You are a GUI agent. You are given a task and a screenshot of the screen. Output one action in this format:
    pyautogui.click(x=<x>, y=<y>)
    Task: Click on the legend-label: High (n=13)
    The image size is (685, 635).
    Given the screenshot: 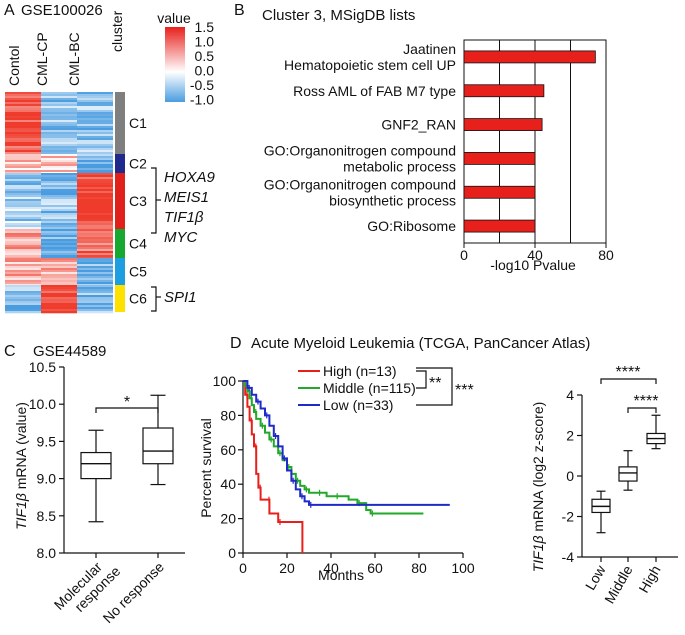 What is the action you would take?
    pyautogui.click(x=360, y=371)
    